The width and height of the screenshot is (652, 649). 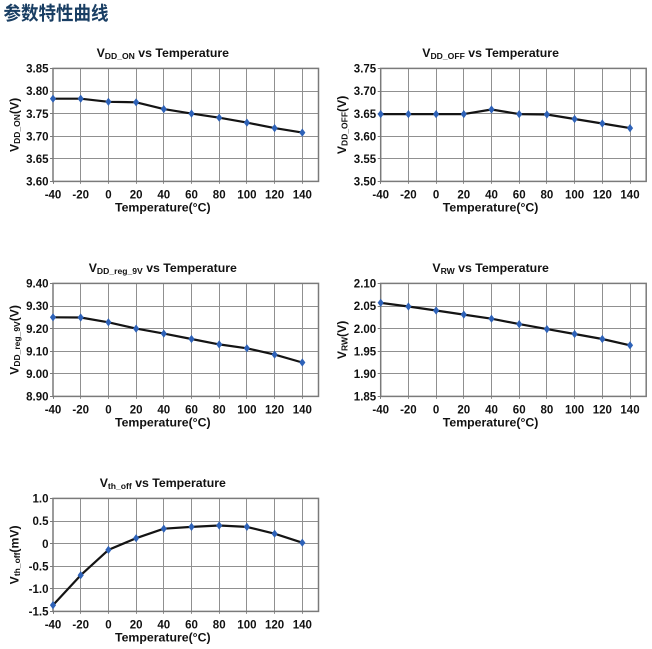 What do you see at coordinates (365, 160) in the screenshot?
I see `svg-text: 3.55` at bounding box center [365, 160].